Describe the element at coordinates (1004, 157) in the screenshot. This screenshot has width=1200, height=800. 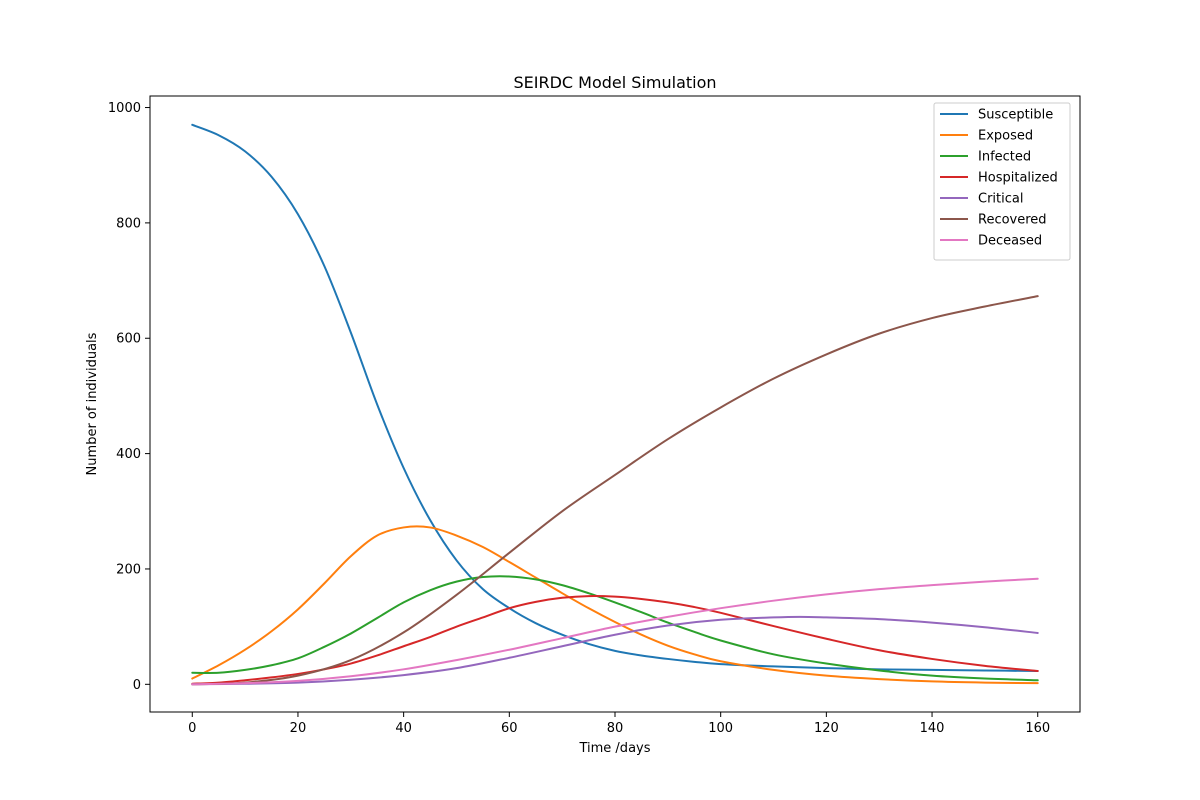
I see `legend-label-infected: Infected` at that location.